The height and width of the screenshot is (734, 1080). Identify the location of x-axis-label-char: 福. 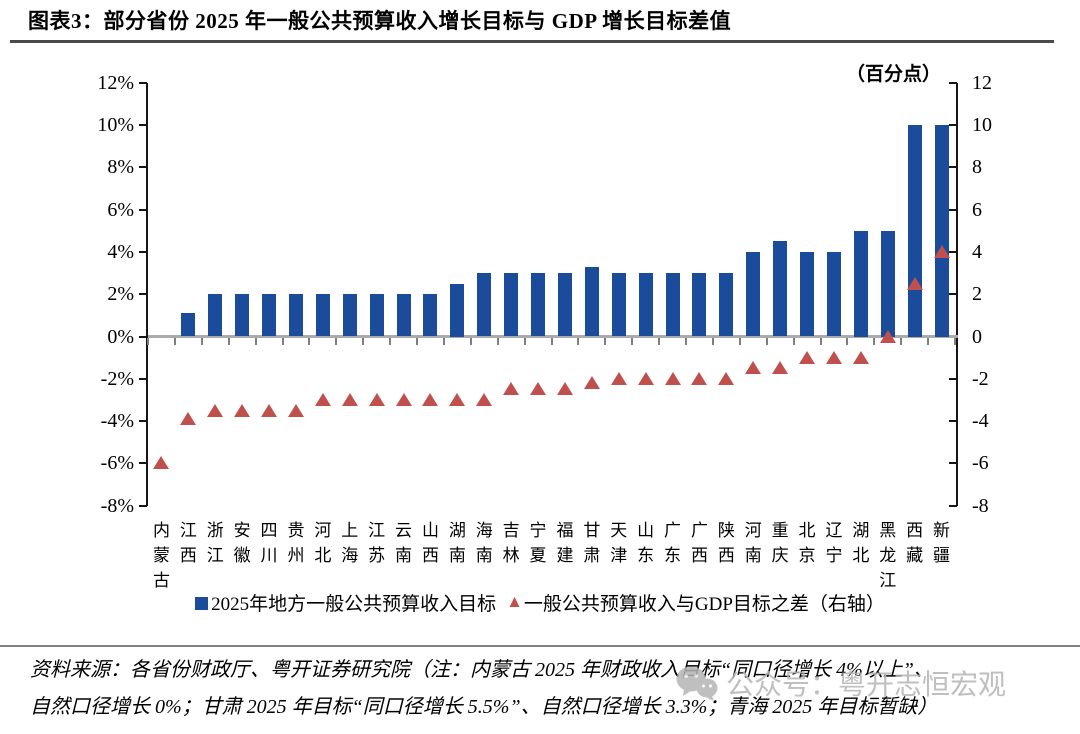
(565, 530).